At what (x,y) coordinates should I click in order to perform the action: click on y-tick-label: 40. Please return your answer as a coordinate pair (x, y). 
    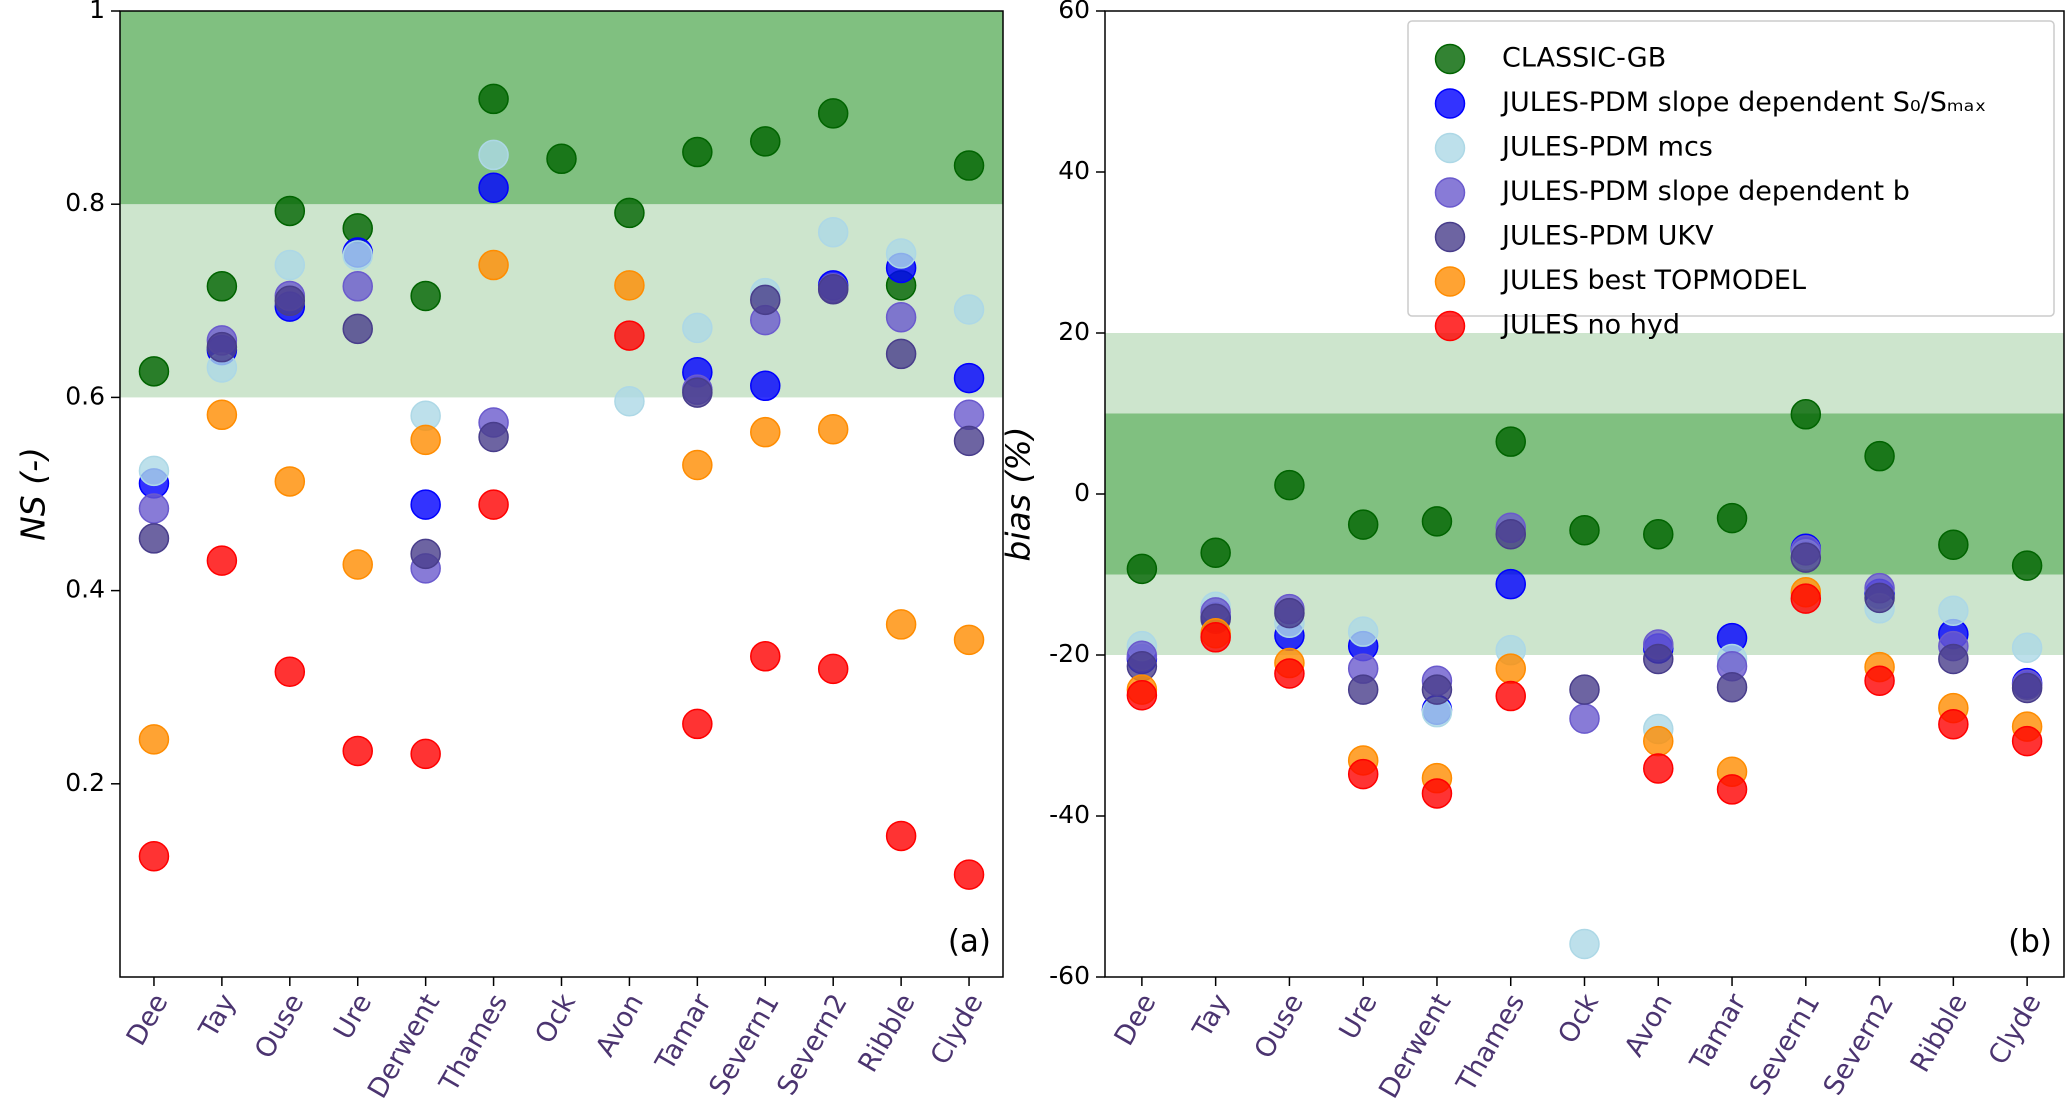
    Looking at the image, I should click on (1074, 170).